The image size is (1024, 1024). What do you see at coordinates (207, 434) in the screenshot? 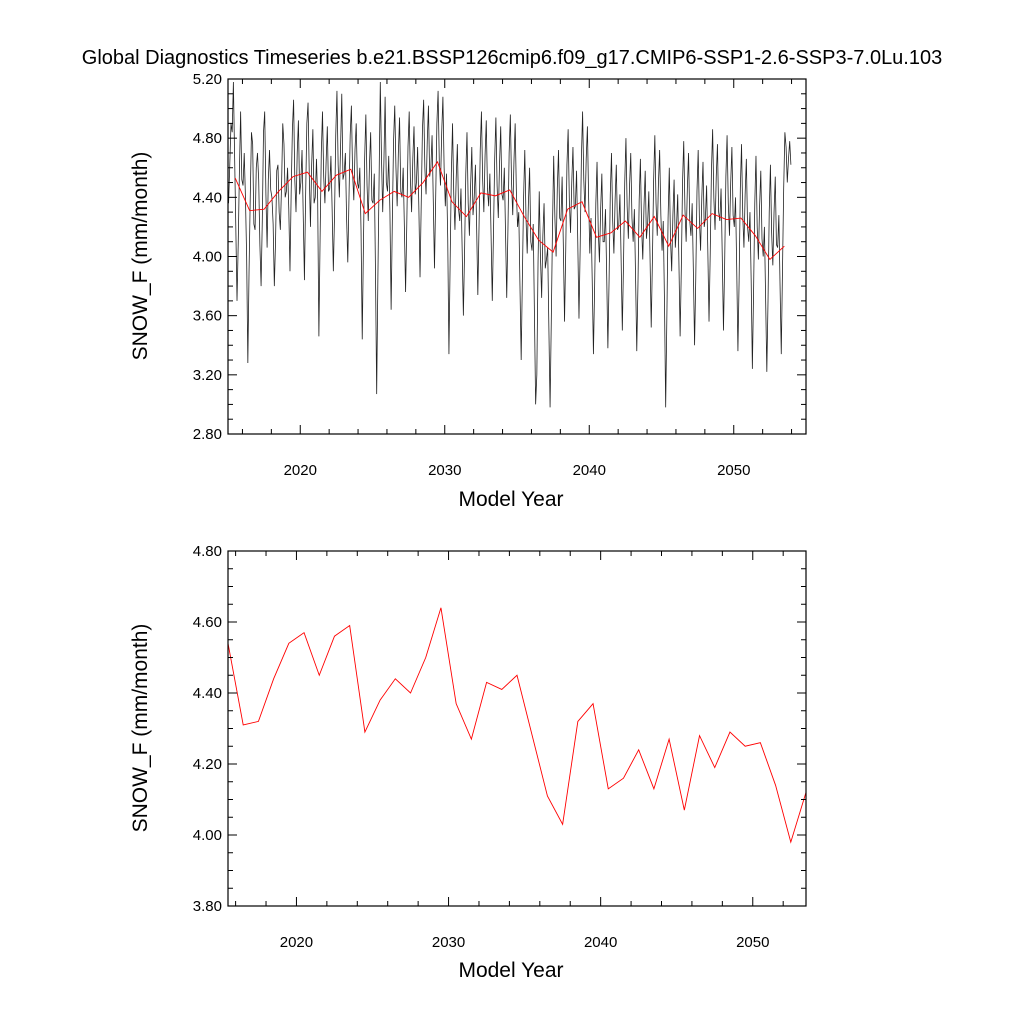
I see `panel-top-y-tick-label: 2.80` at bounding box center [207, 434].